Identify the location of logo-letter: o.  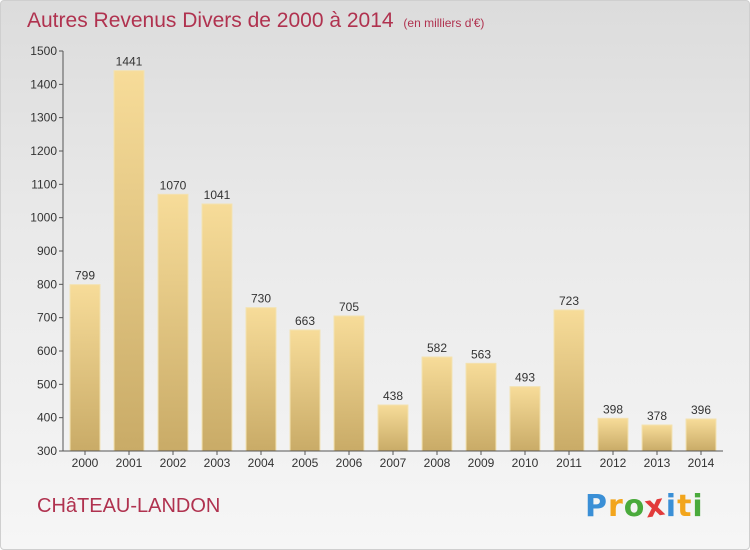
(634, 506).